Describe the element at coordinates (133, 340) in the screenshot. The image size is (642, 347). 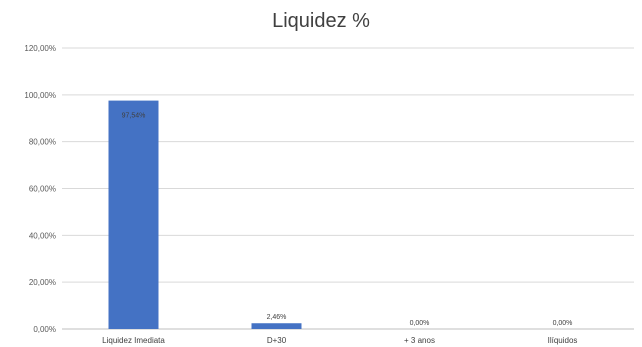
I see `x-tick-label: Liquidez Imediata` at that location.